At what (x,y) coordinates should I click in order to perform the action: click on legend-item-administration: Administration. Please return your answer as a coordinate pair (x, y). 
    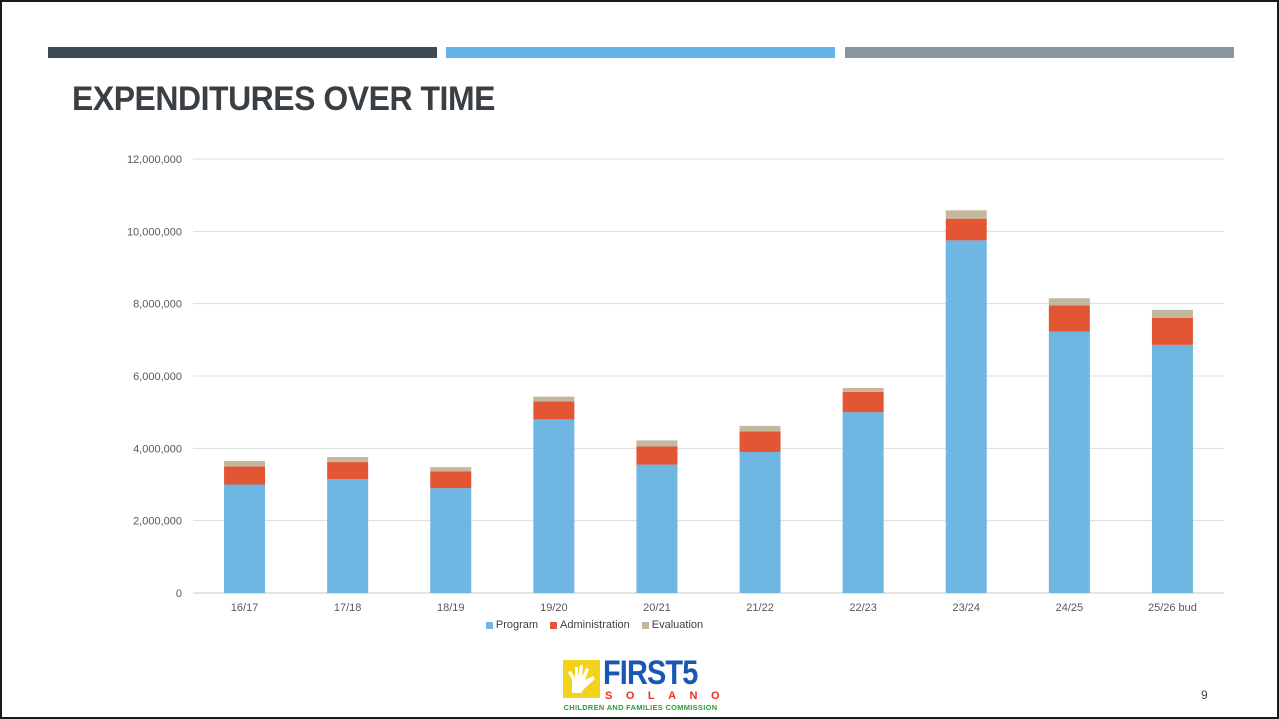
    Looking at the image, I should click on (590, 625).